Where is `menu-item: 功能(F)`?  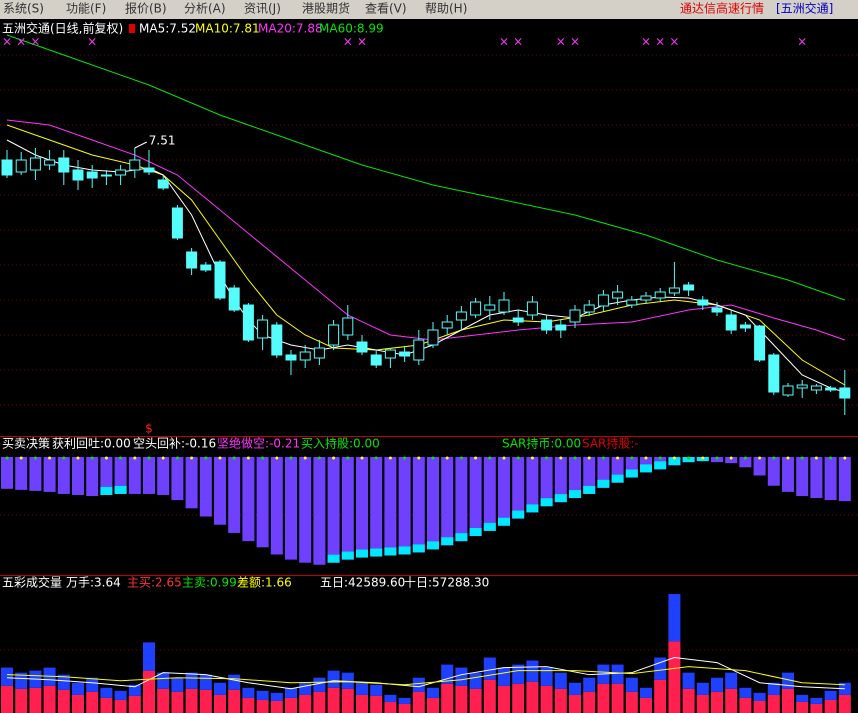
menu-item: 功能(F) is located at coordinates (86, 9).